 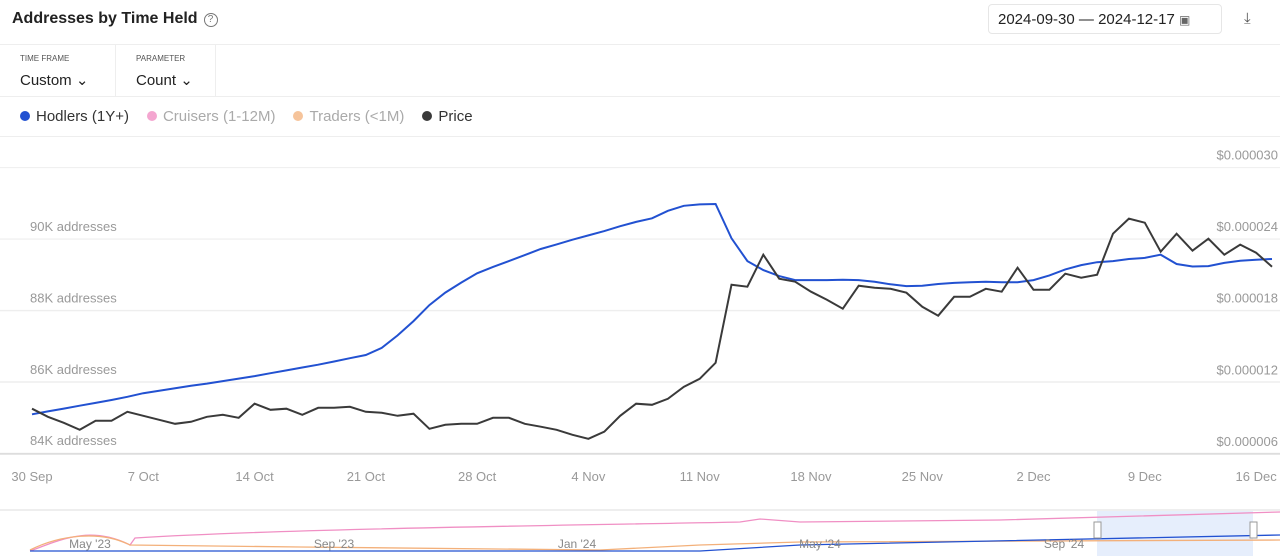 What do you see at coordinates (143, 476) in the screenshot?
I see `x-tick-label: 7 Oct` at bounding box center [143, 476].